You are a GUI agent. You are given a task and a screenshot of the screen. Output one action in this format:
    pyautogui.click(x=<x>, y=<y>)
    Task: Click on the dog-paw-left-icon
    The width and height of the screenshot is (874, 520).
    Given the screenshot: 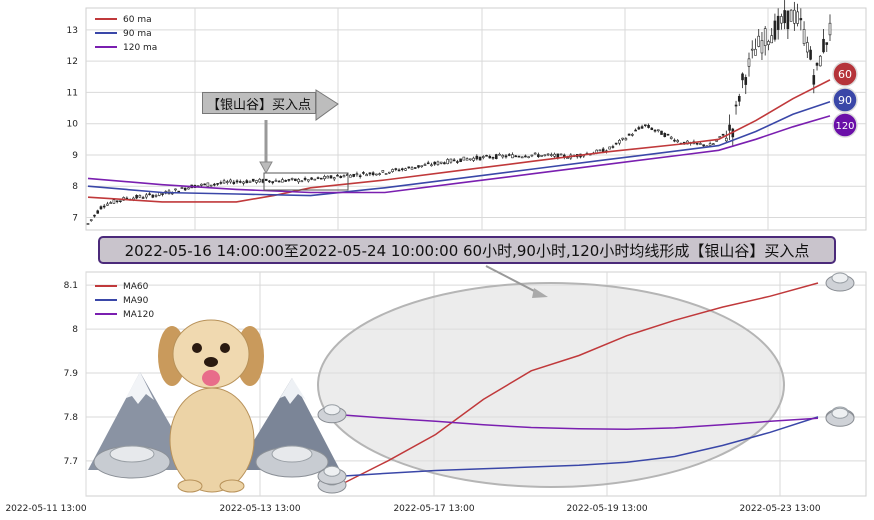 What is the action you would take?
    pyautogui.click(x=190, y=486)
    